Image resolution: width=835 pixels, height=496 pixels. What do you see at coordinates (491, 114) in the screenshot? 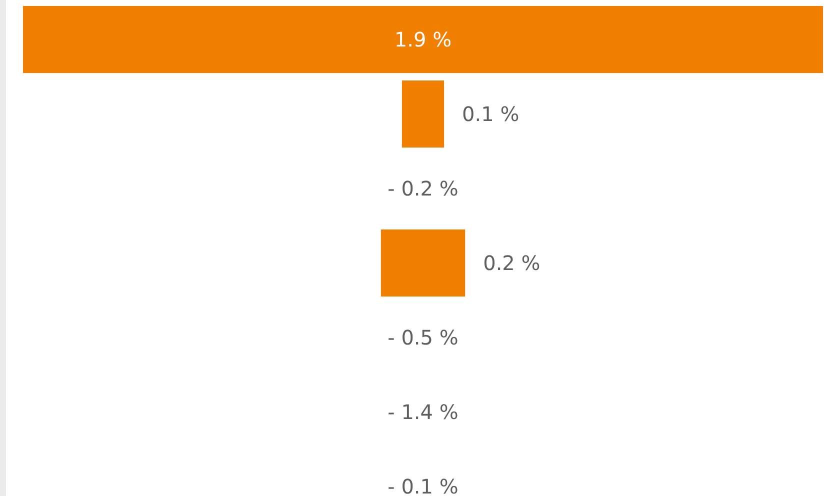
I see `data-label: 0.1 %` at bounding box center [491, 114].